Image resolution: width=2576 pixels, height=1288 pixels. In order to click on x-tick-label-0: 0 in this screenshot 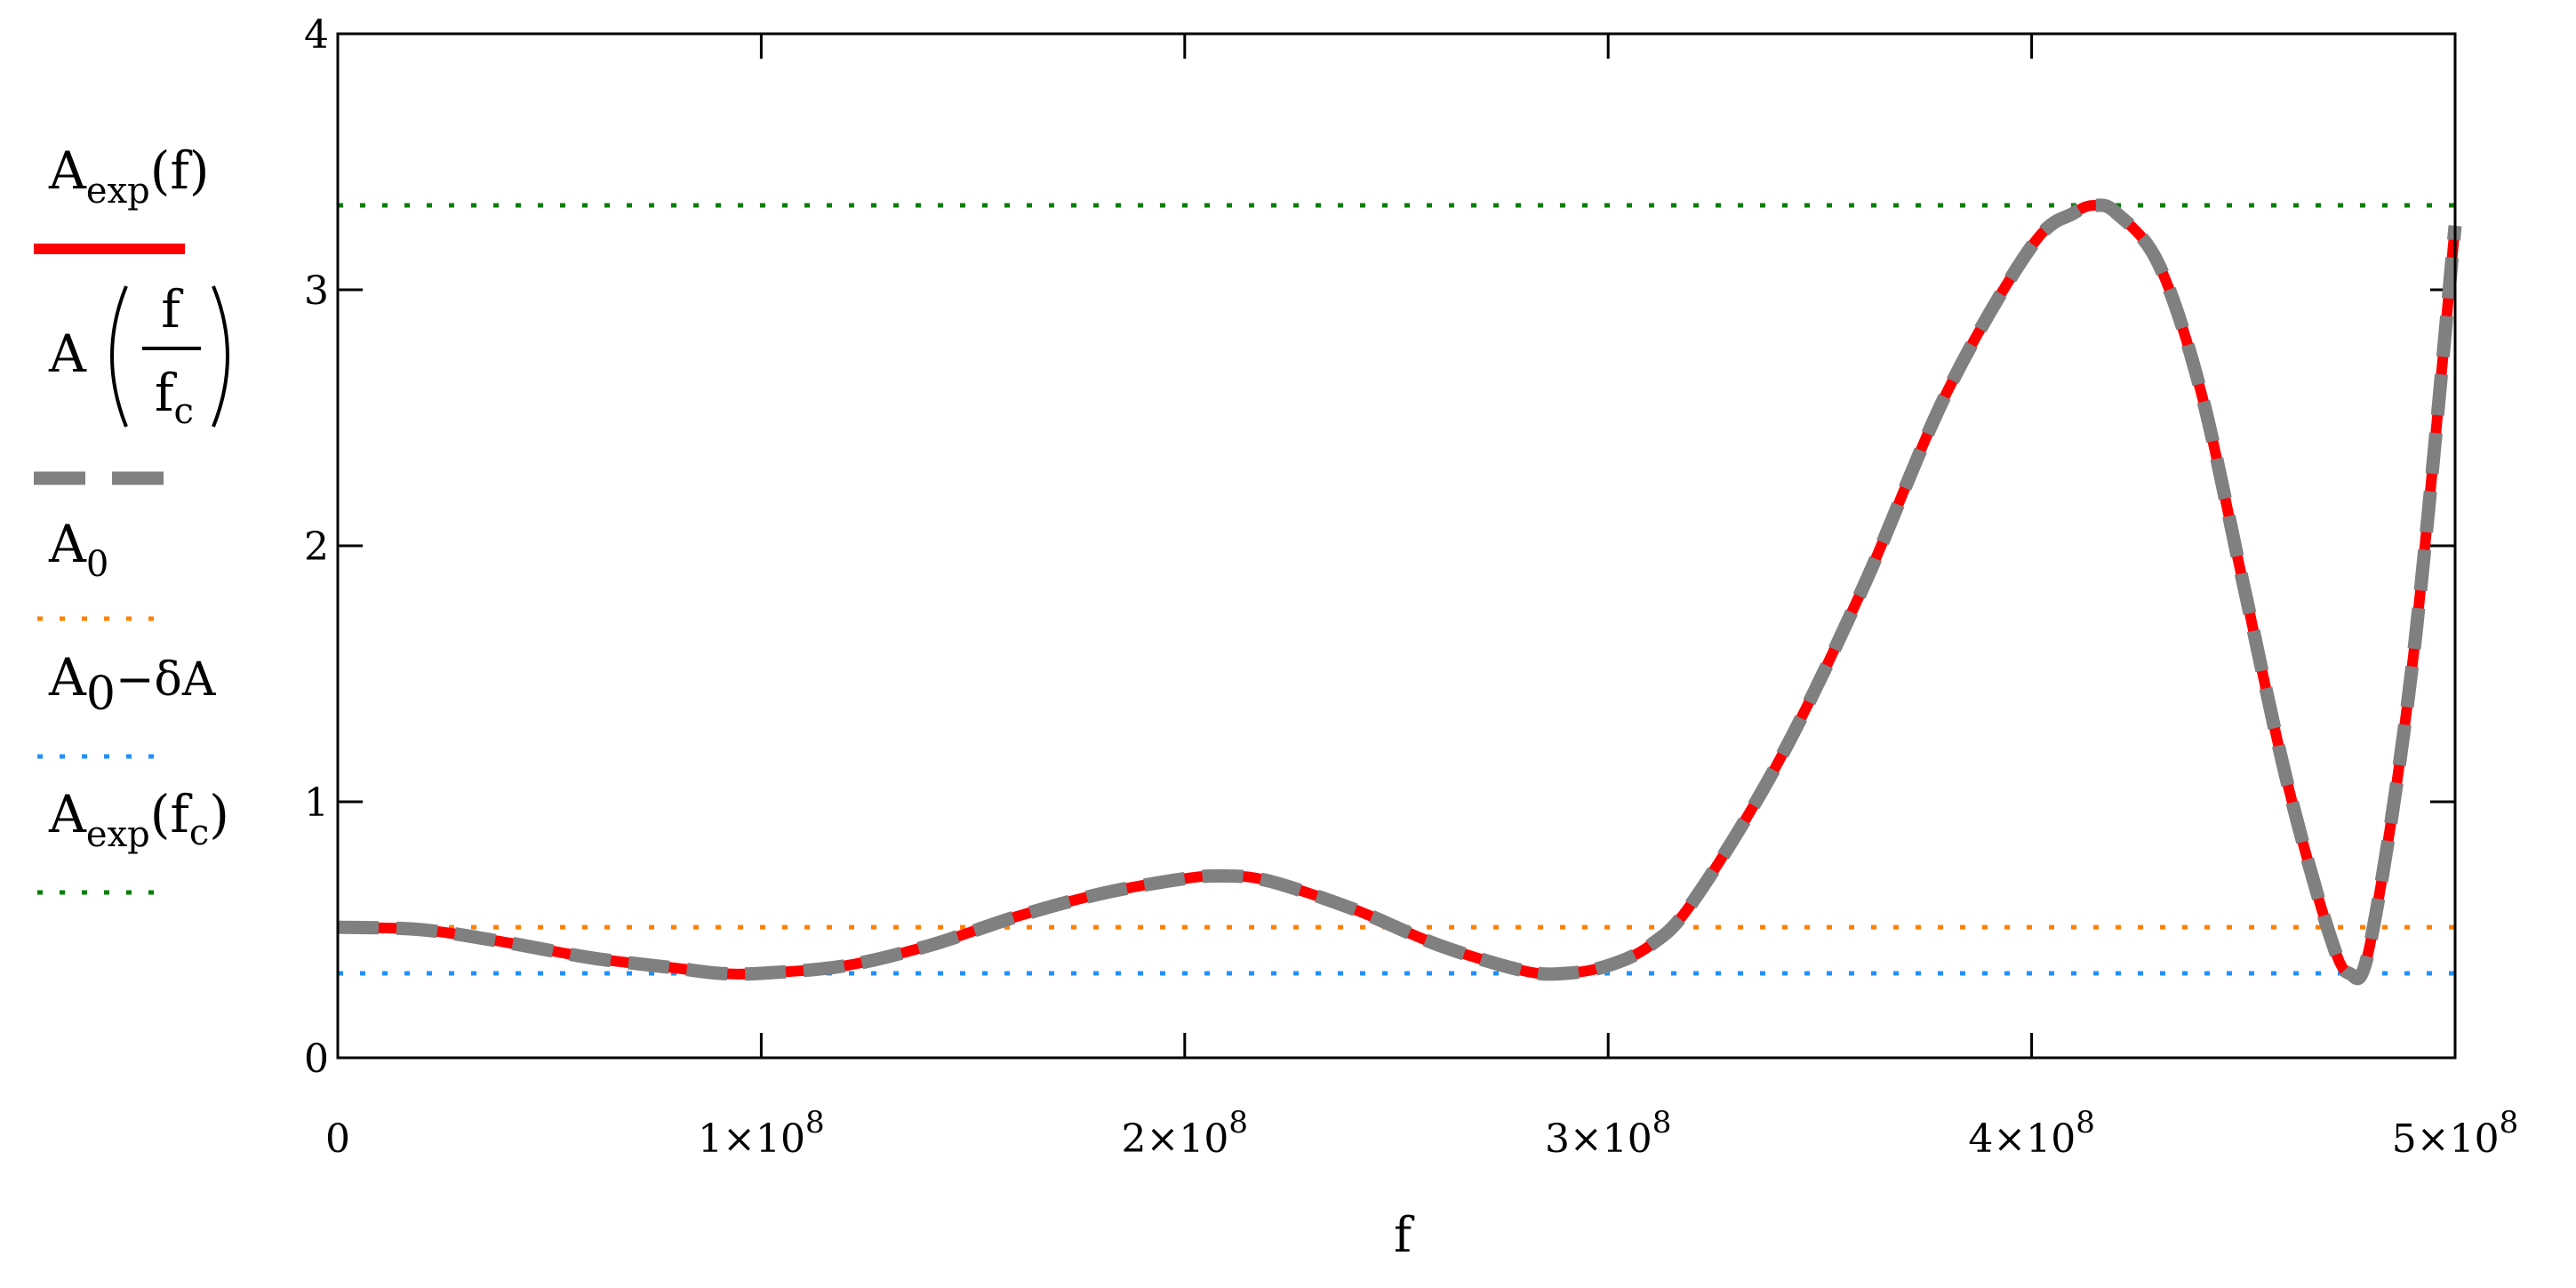, I will do `click(337, 1139)`.